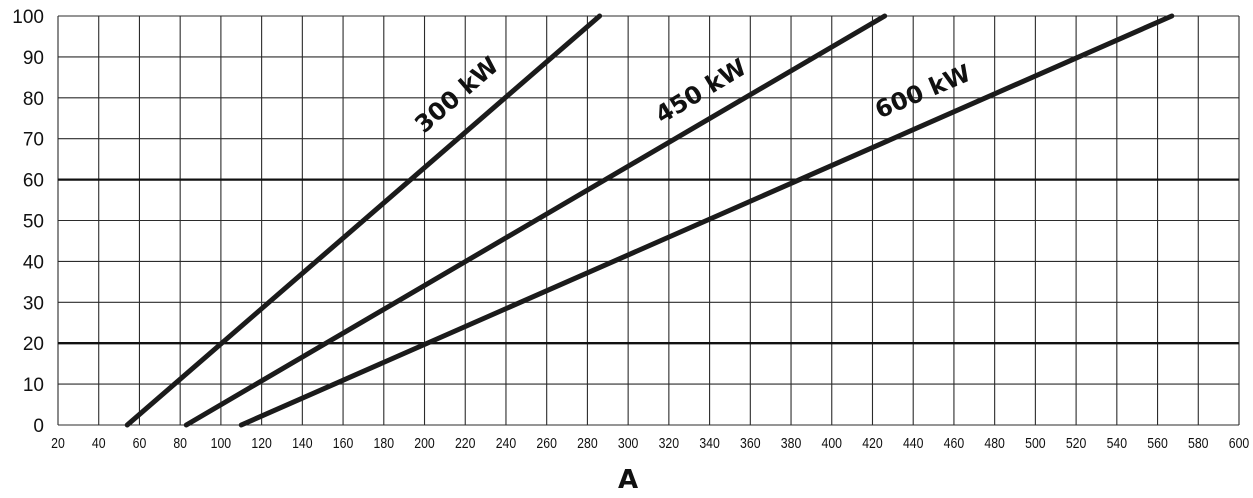 The height and width of the screenshot is (498, 1253). What do you see at coordinates (1239, 443) in the screenshot?
I see `x-tick-label-600: 600` at bounding box center [1239, 443].